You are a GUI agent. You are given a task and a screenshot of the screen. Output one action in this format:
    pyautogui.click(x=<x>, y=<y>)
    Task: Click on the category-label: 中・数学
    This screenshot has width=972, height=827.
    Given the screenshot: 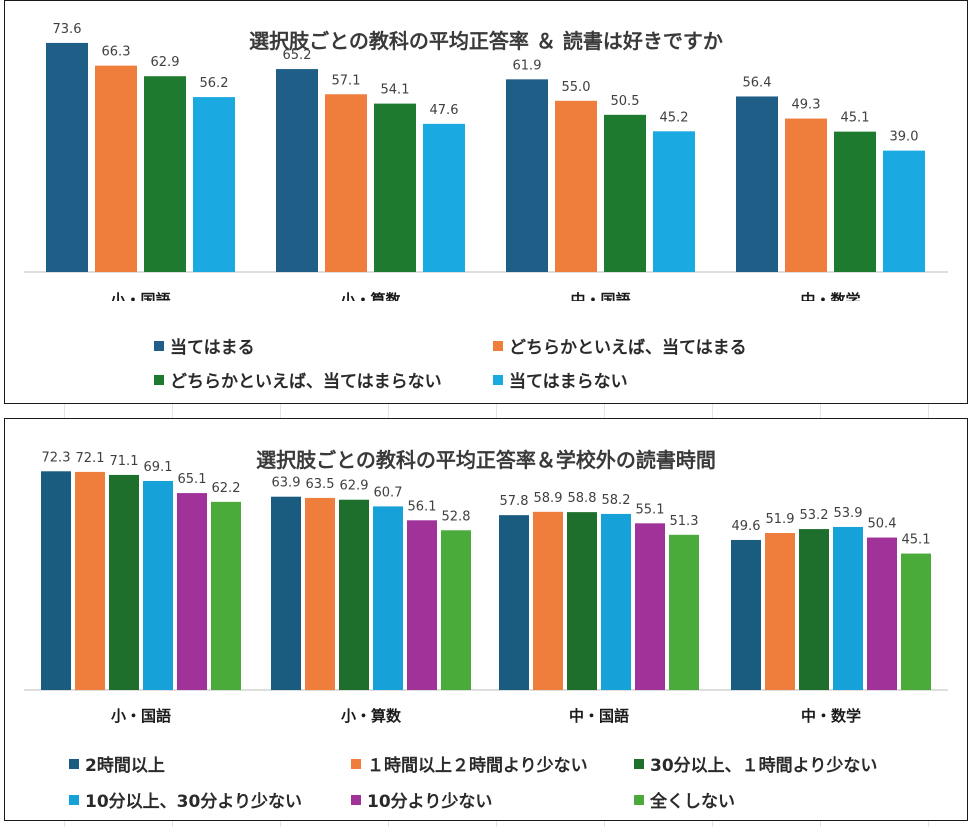 What is the action you would take?
    pyautogui.click(x=830, y=296)
    